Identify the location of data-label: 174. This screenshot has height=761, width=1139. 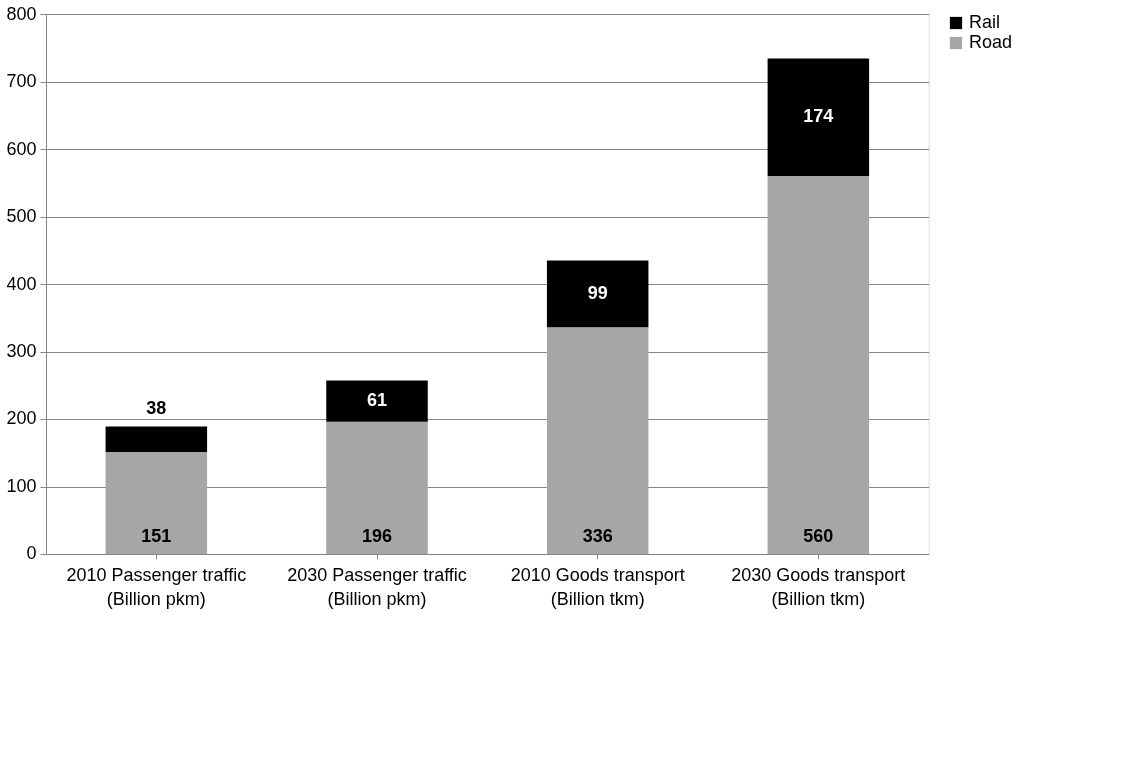
(818, 116).